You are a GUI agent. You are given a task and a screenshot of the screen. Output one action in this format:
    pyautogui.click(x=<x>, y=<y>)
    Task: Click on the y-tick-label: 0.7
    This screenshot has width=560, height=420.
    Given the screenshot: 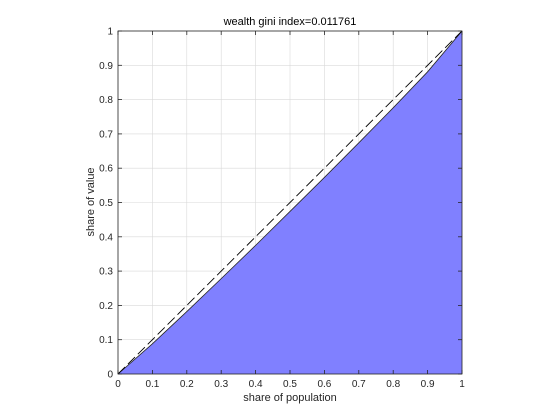 What is the action you would take?
    pyautogui.click(x=106, y=134)
    